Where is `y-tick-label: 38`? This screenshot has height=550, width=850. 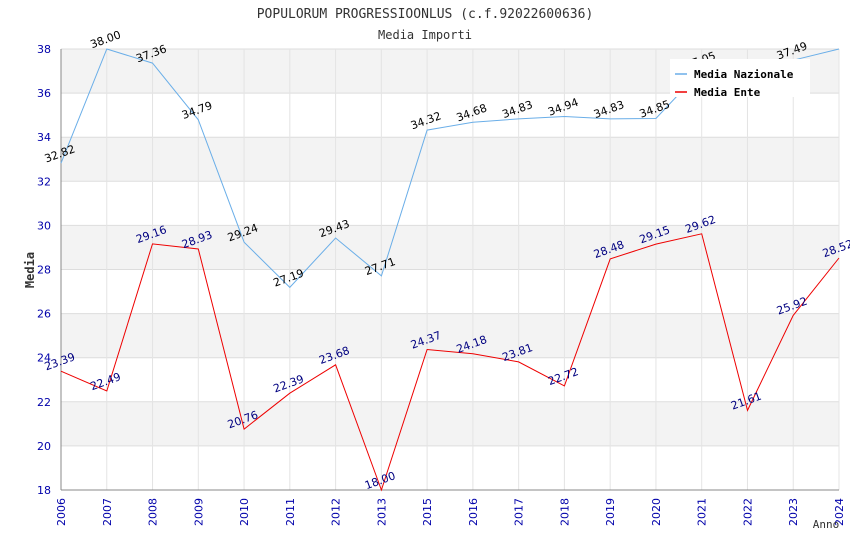 y-tick-label: 38 is located at coordinates (44, 49).